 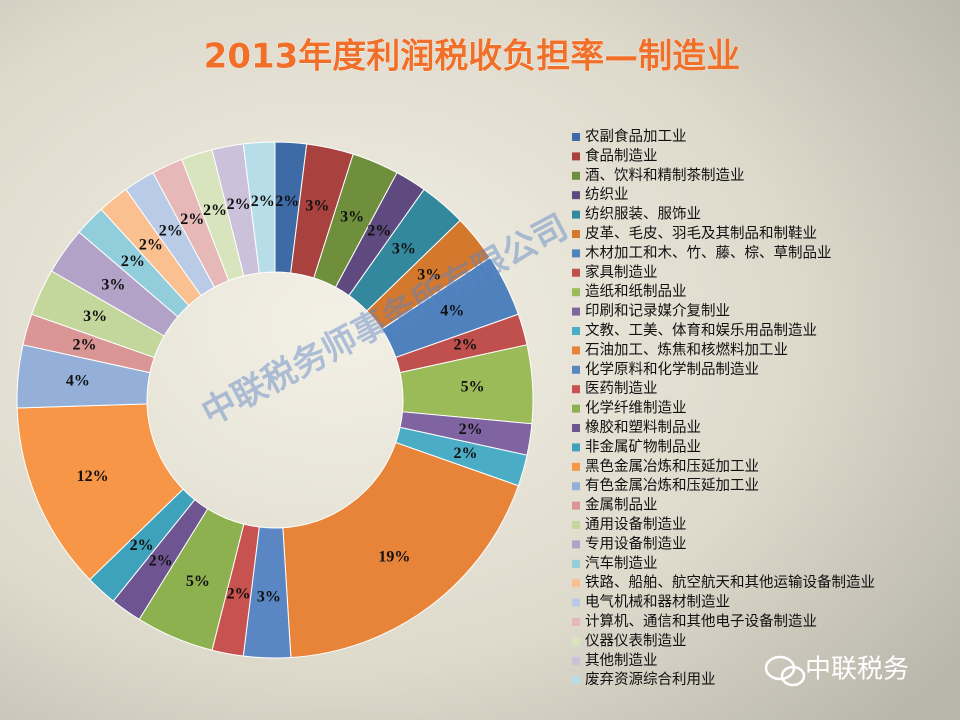 I want to click on legend-label: 其他制造业, so click(x=621, y=660).